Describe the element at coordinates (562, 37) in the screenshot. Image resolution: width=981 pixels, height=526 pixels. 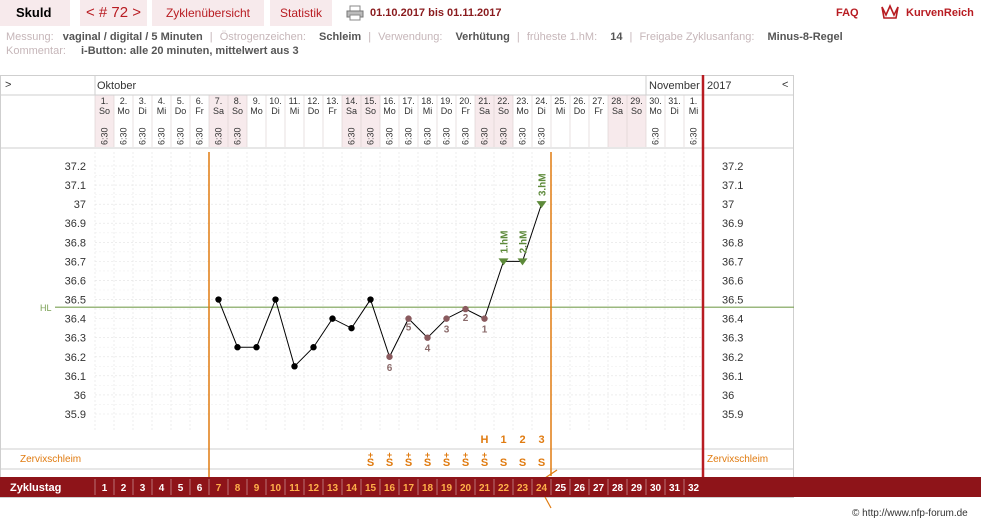
I see `earliest-hm-label: früheste 1.hM:` at that location.